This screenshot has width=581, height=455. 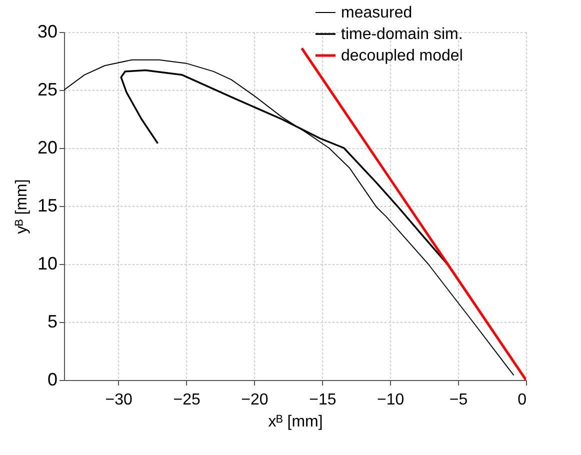 What do you see at coordinates (522, 400) in the screenshot?
I see `x-tick-label: 0` at bounding box center [522, 400].